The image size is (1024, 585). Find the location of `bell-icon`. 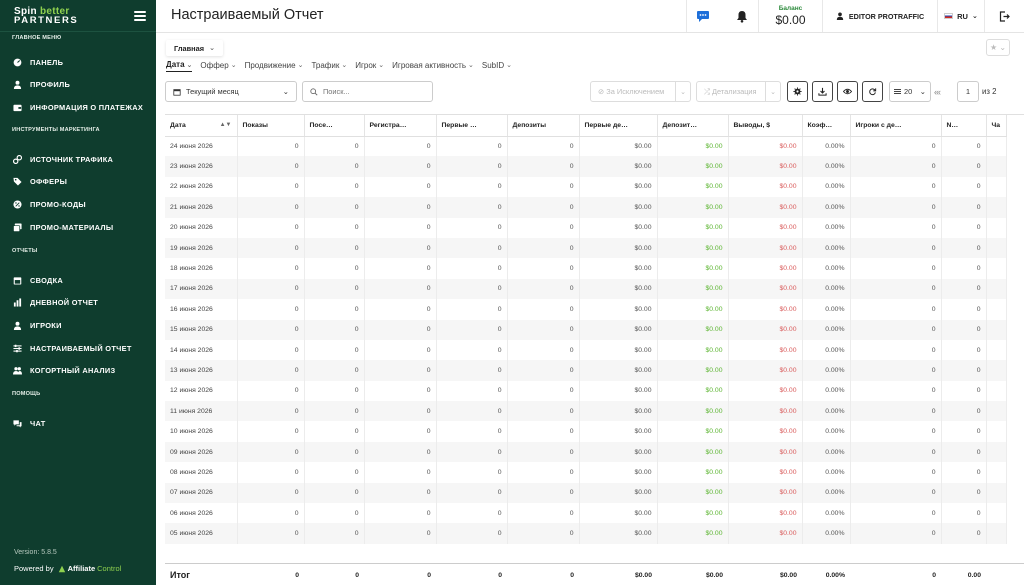

bell-icon is located at coordinates (742, 16).